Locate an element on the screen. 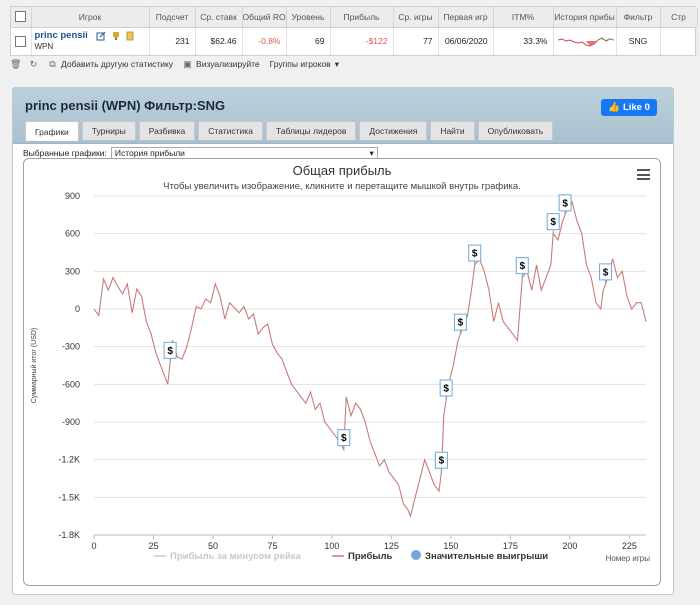  col-header-player: Игрок is located at coordinates (90, 17).